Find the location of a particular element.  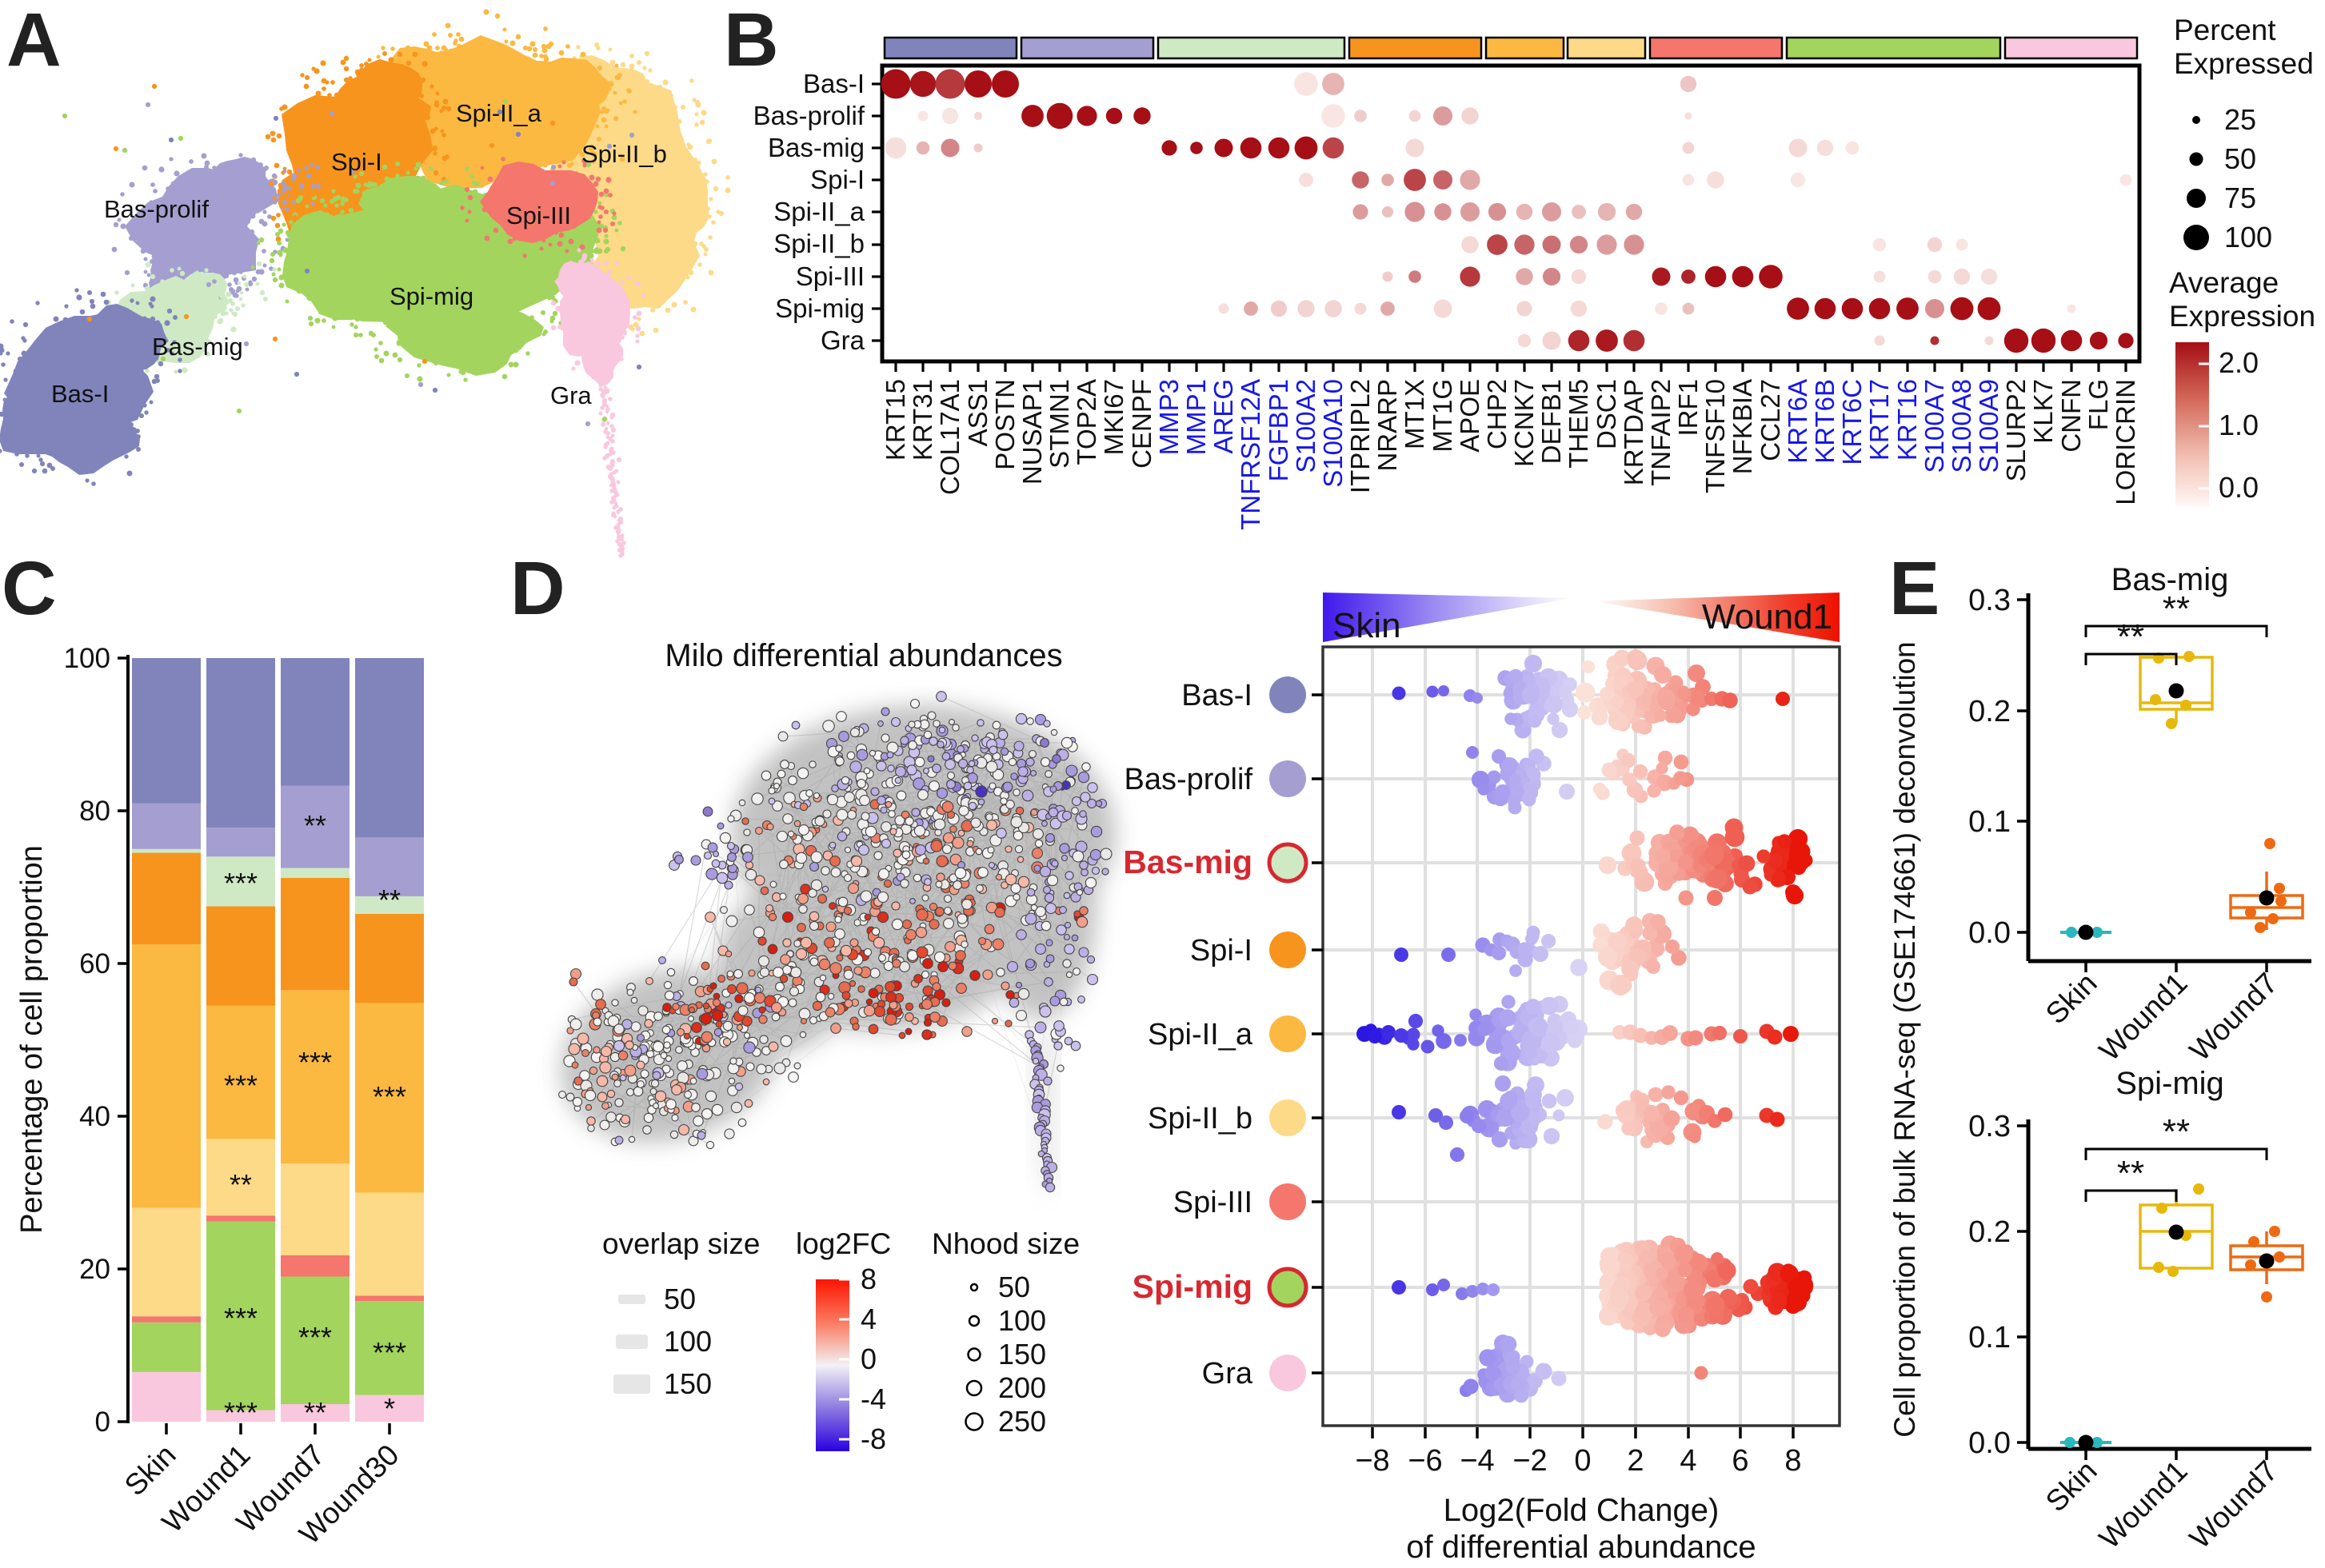

svg-text: KRT6B is located at coordinates (1825, 422).